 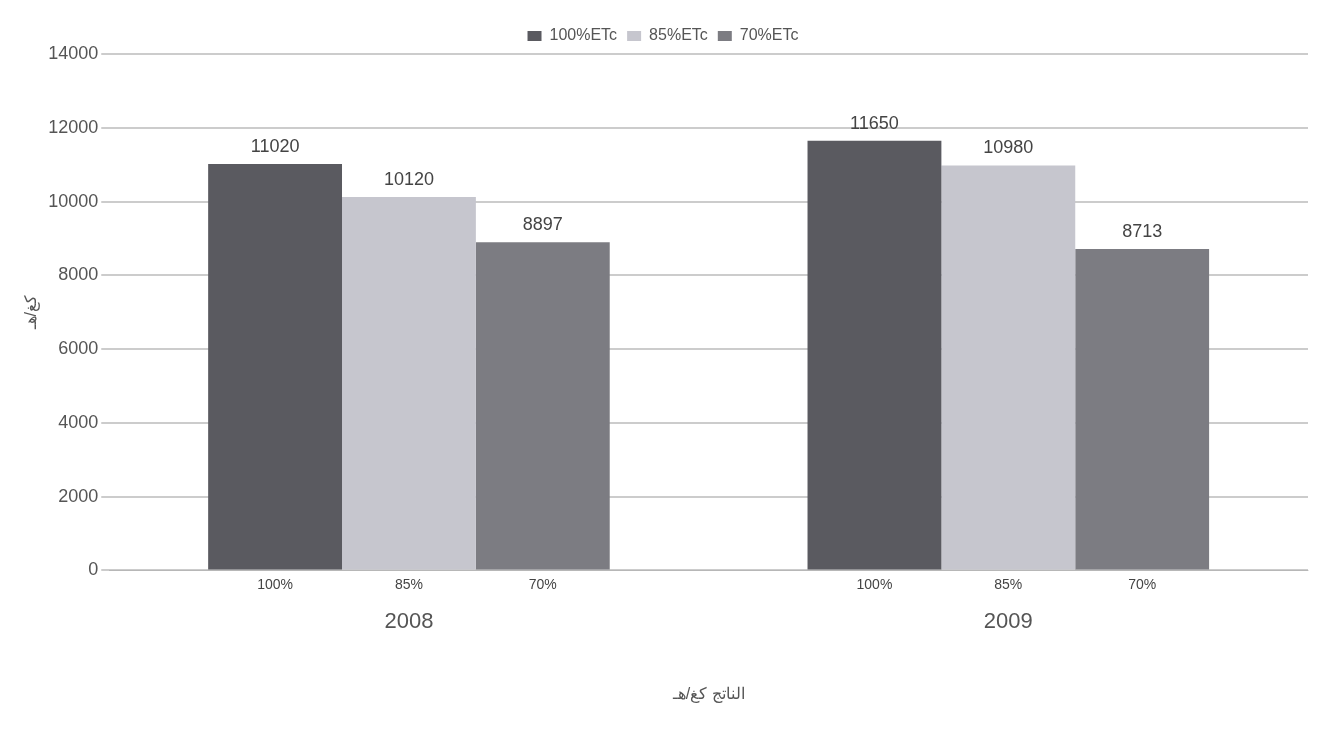 What do you see at coordinates (78, 421) in the screenshot?
I see `y-tick-label: 4000` at bounding box center [78, 421].